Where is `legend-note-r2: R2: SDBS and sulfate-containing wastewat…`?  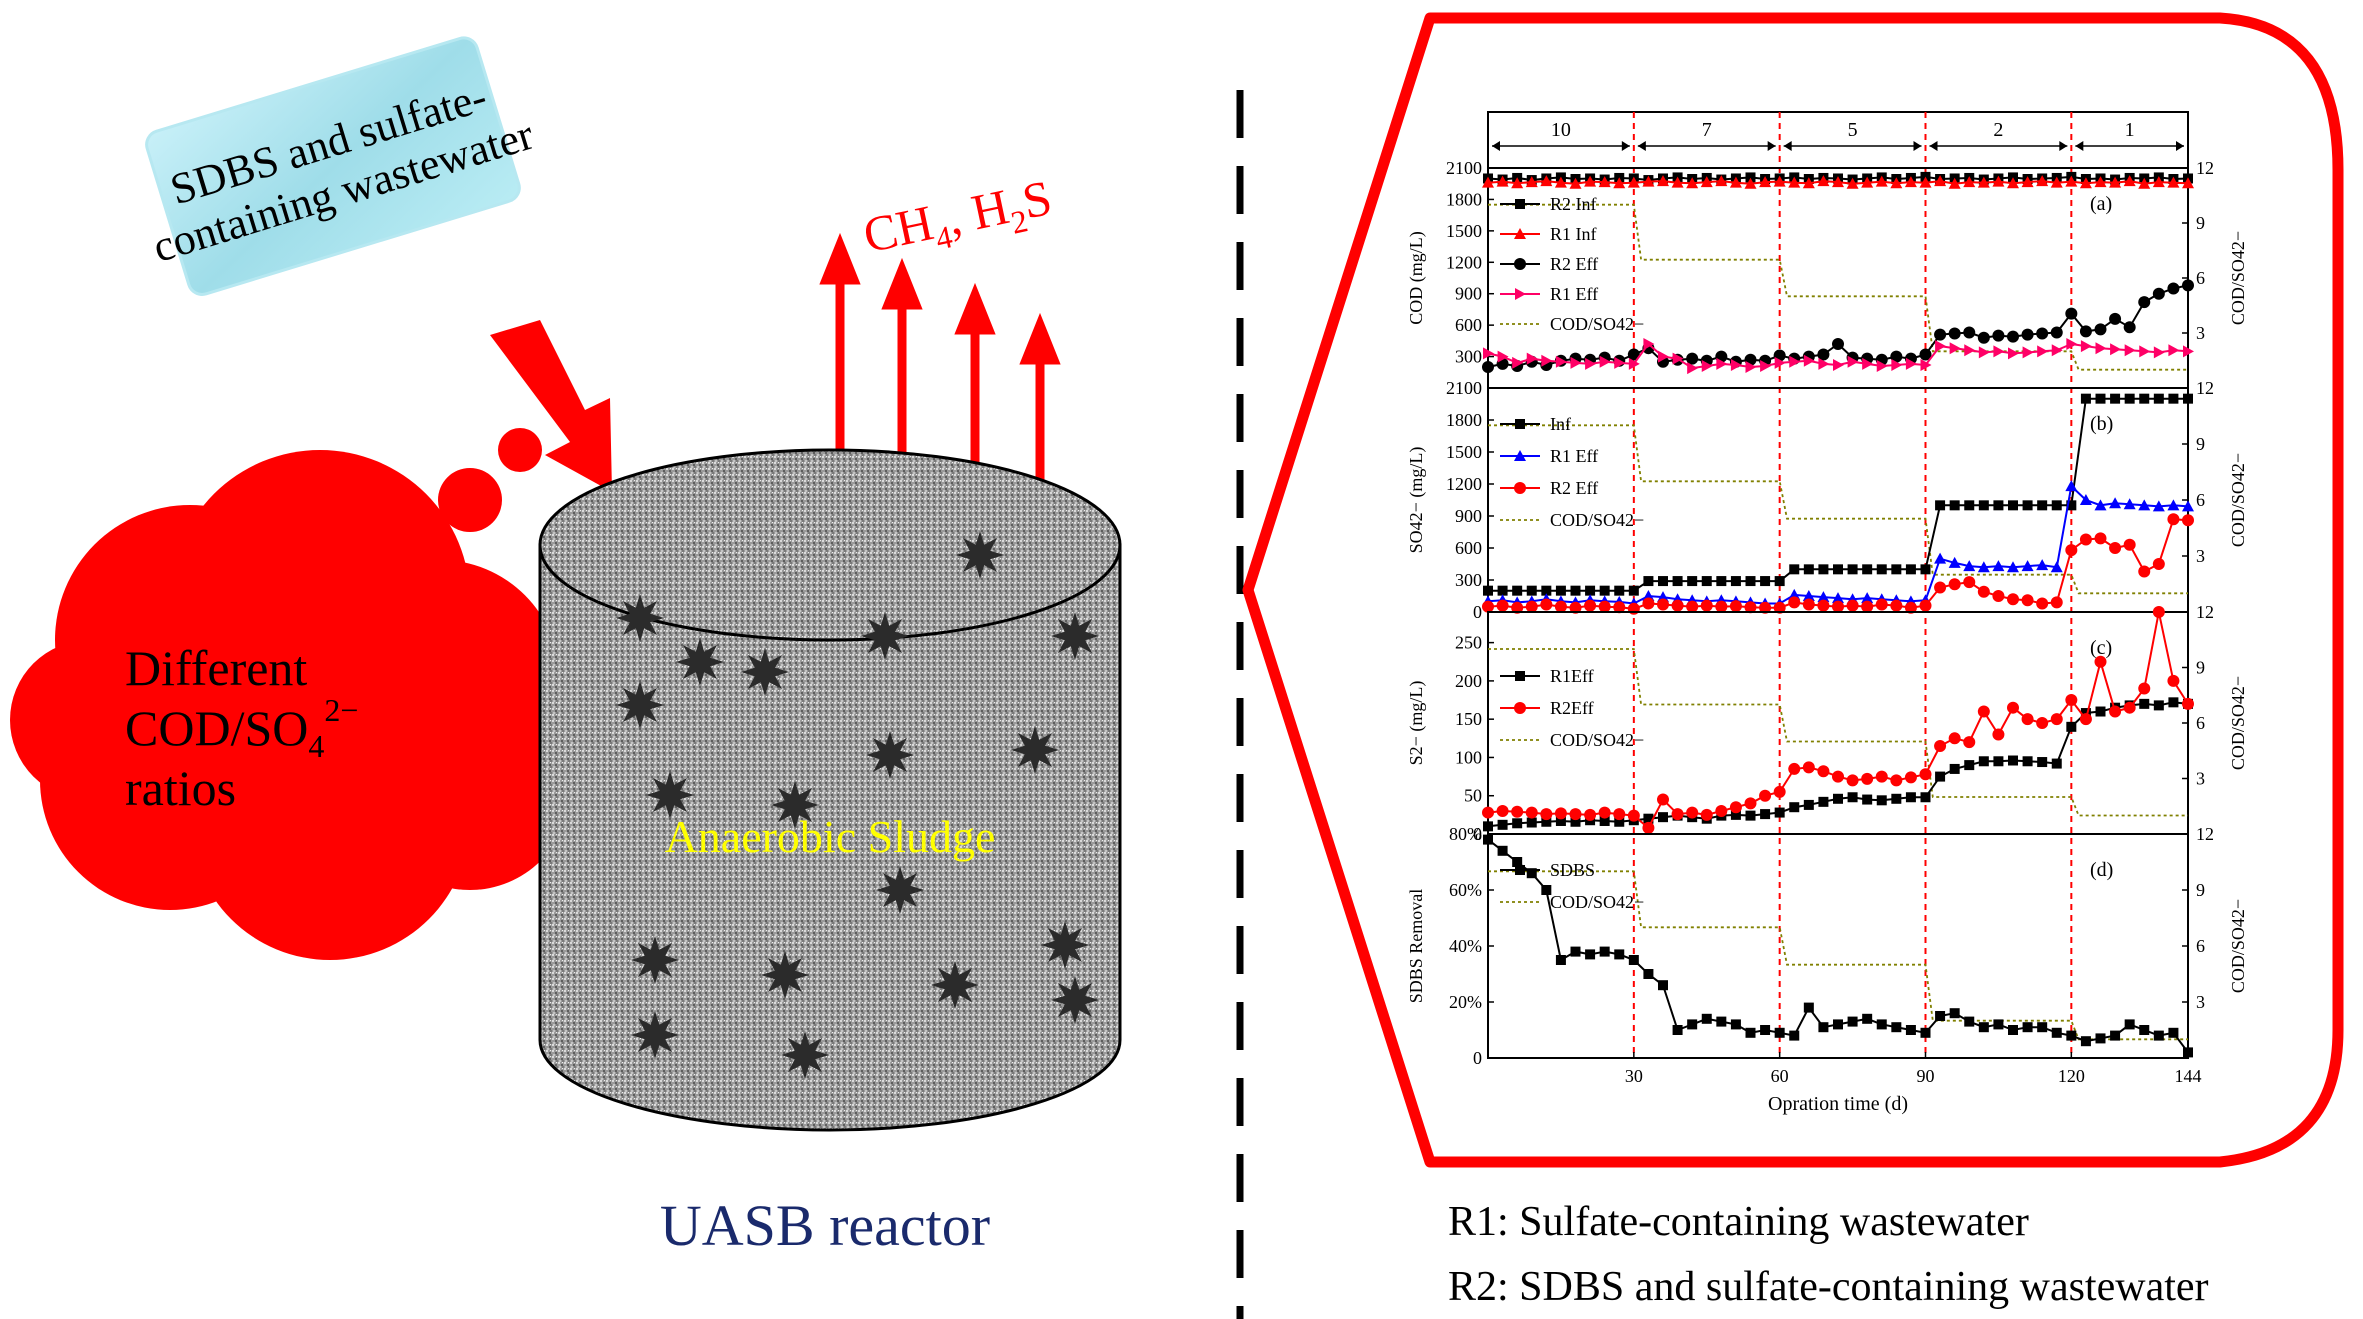
legend-note-r2: R2: SDBS and sulfate-containing wastewat… is located at coordinates (1828, 1287).